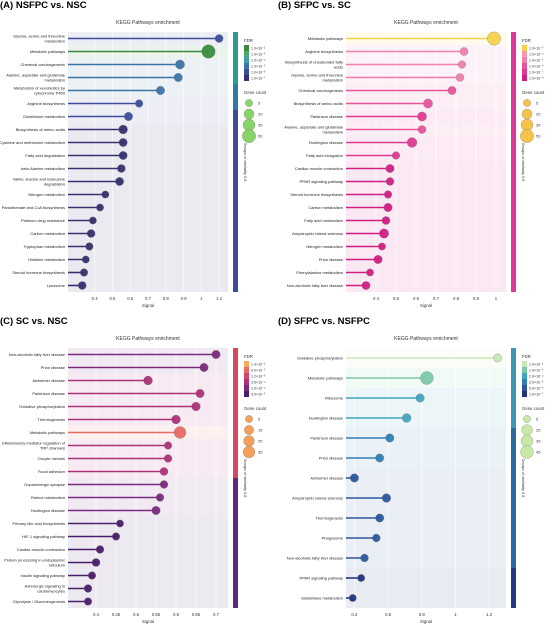 Image resolution: width=550 pixels, height=632 pixels. I want to click on x-tick-label: 0.7, so click(148, 298).